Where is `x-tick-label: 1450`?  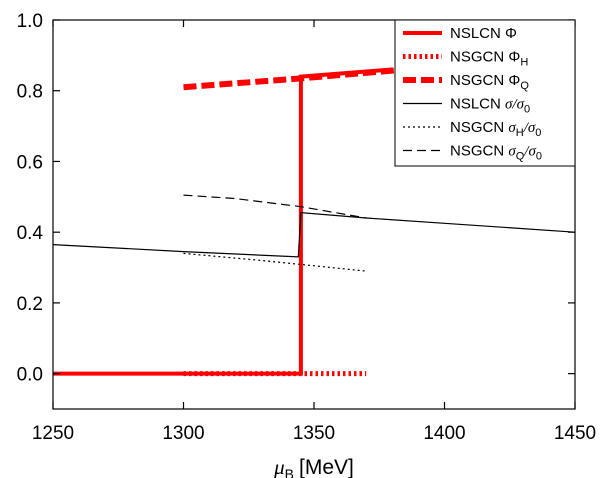
x-tick-label: 1450 is located at coordinates (575, 433).